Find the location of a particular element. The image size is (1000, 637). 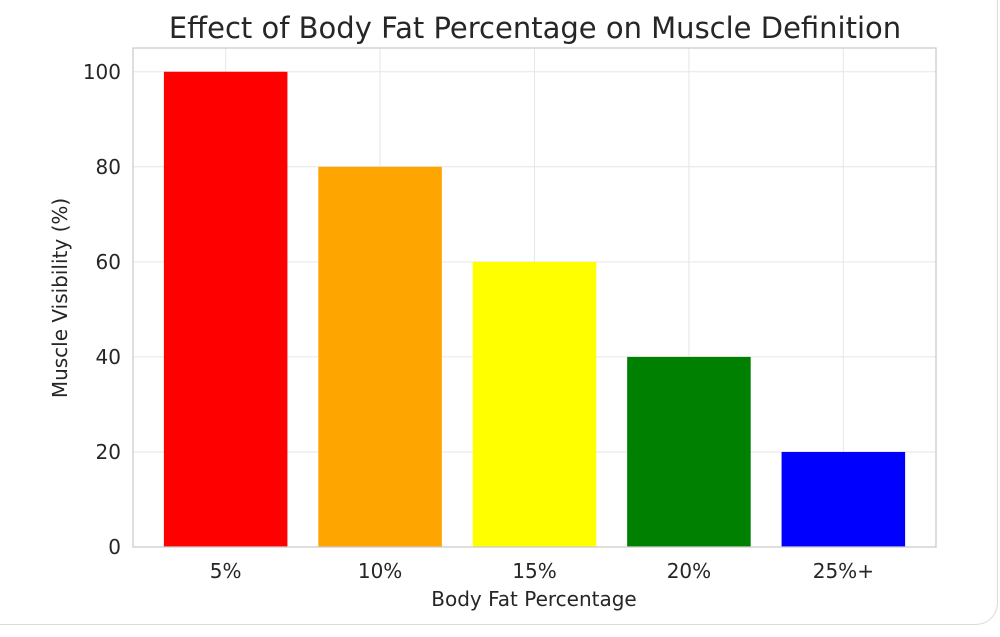

y-tick-label: 0 is located at coordinates (114, 547).